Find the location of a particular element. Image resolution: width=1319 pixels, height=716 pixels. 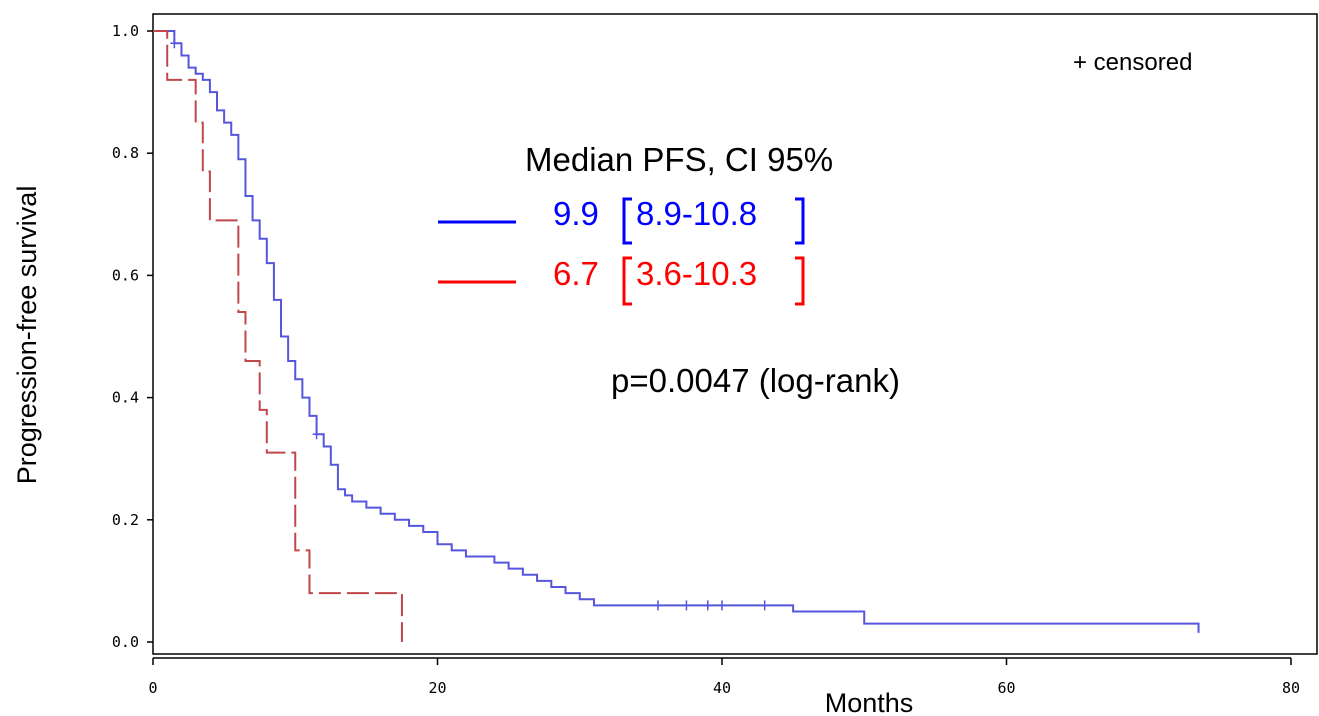

y-tick-label: 0.6 is located at coordinates (125, 275).